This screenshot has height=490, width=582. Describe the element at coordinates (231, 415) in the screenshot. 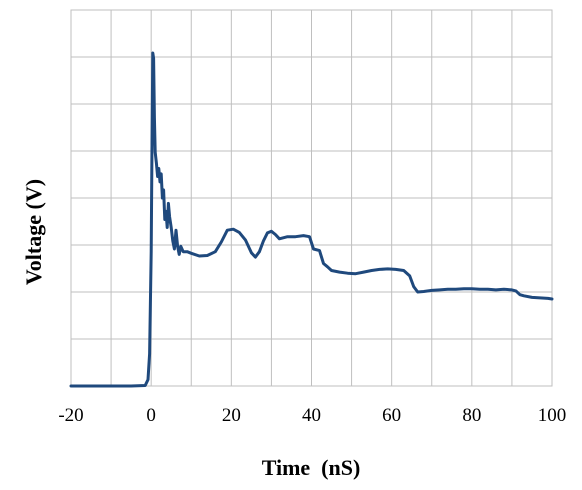

I see `x-tick-label: 20` at that location.